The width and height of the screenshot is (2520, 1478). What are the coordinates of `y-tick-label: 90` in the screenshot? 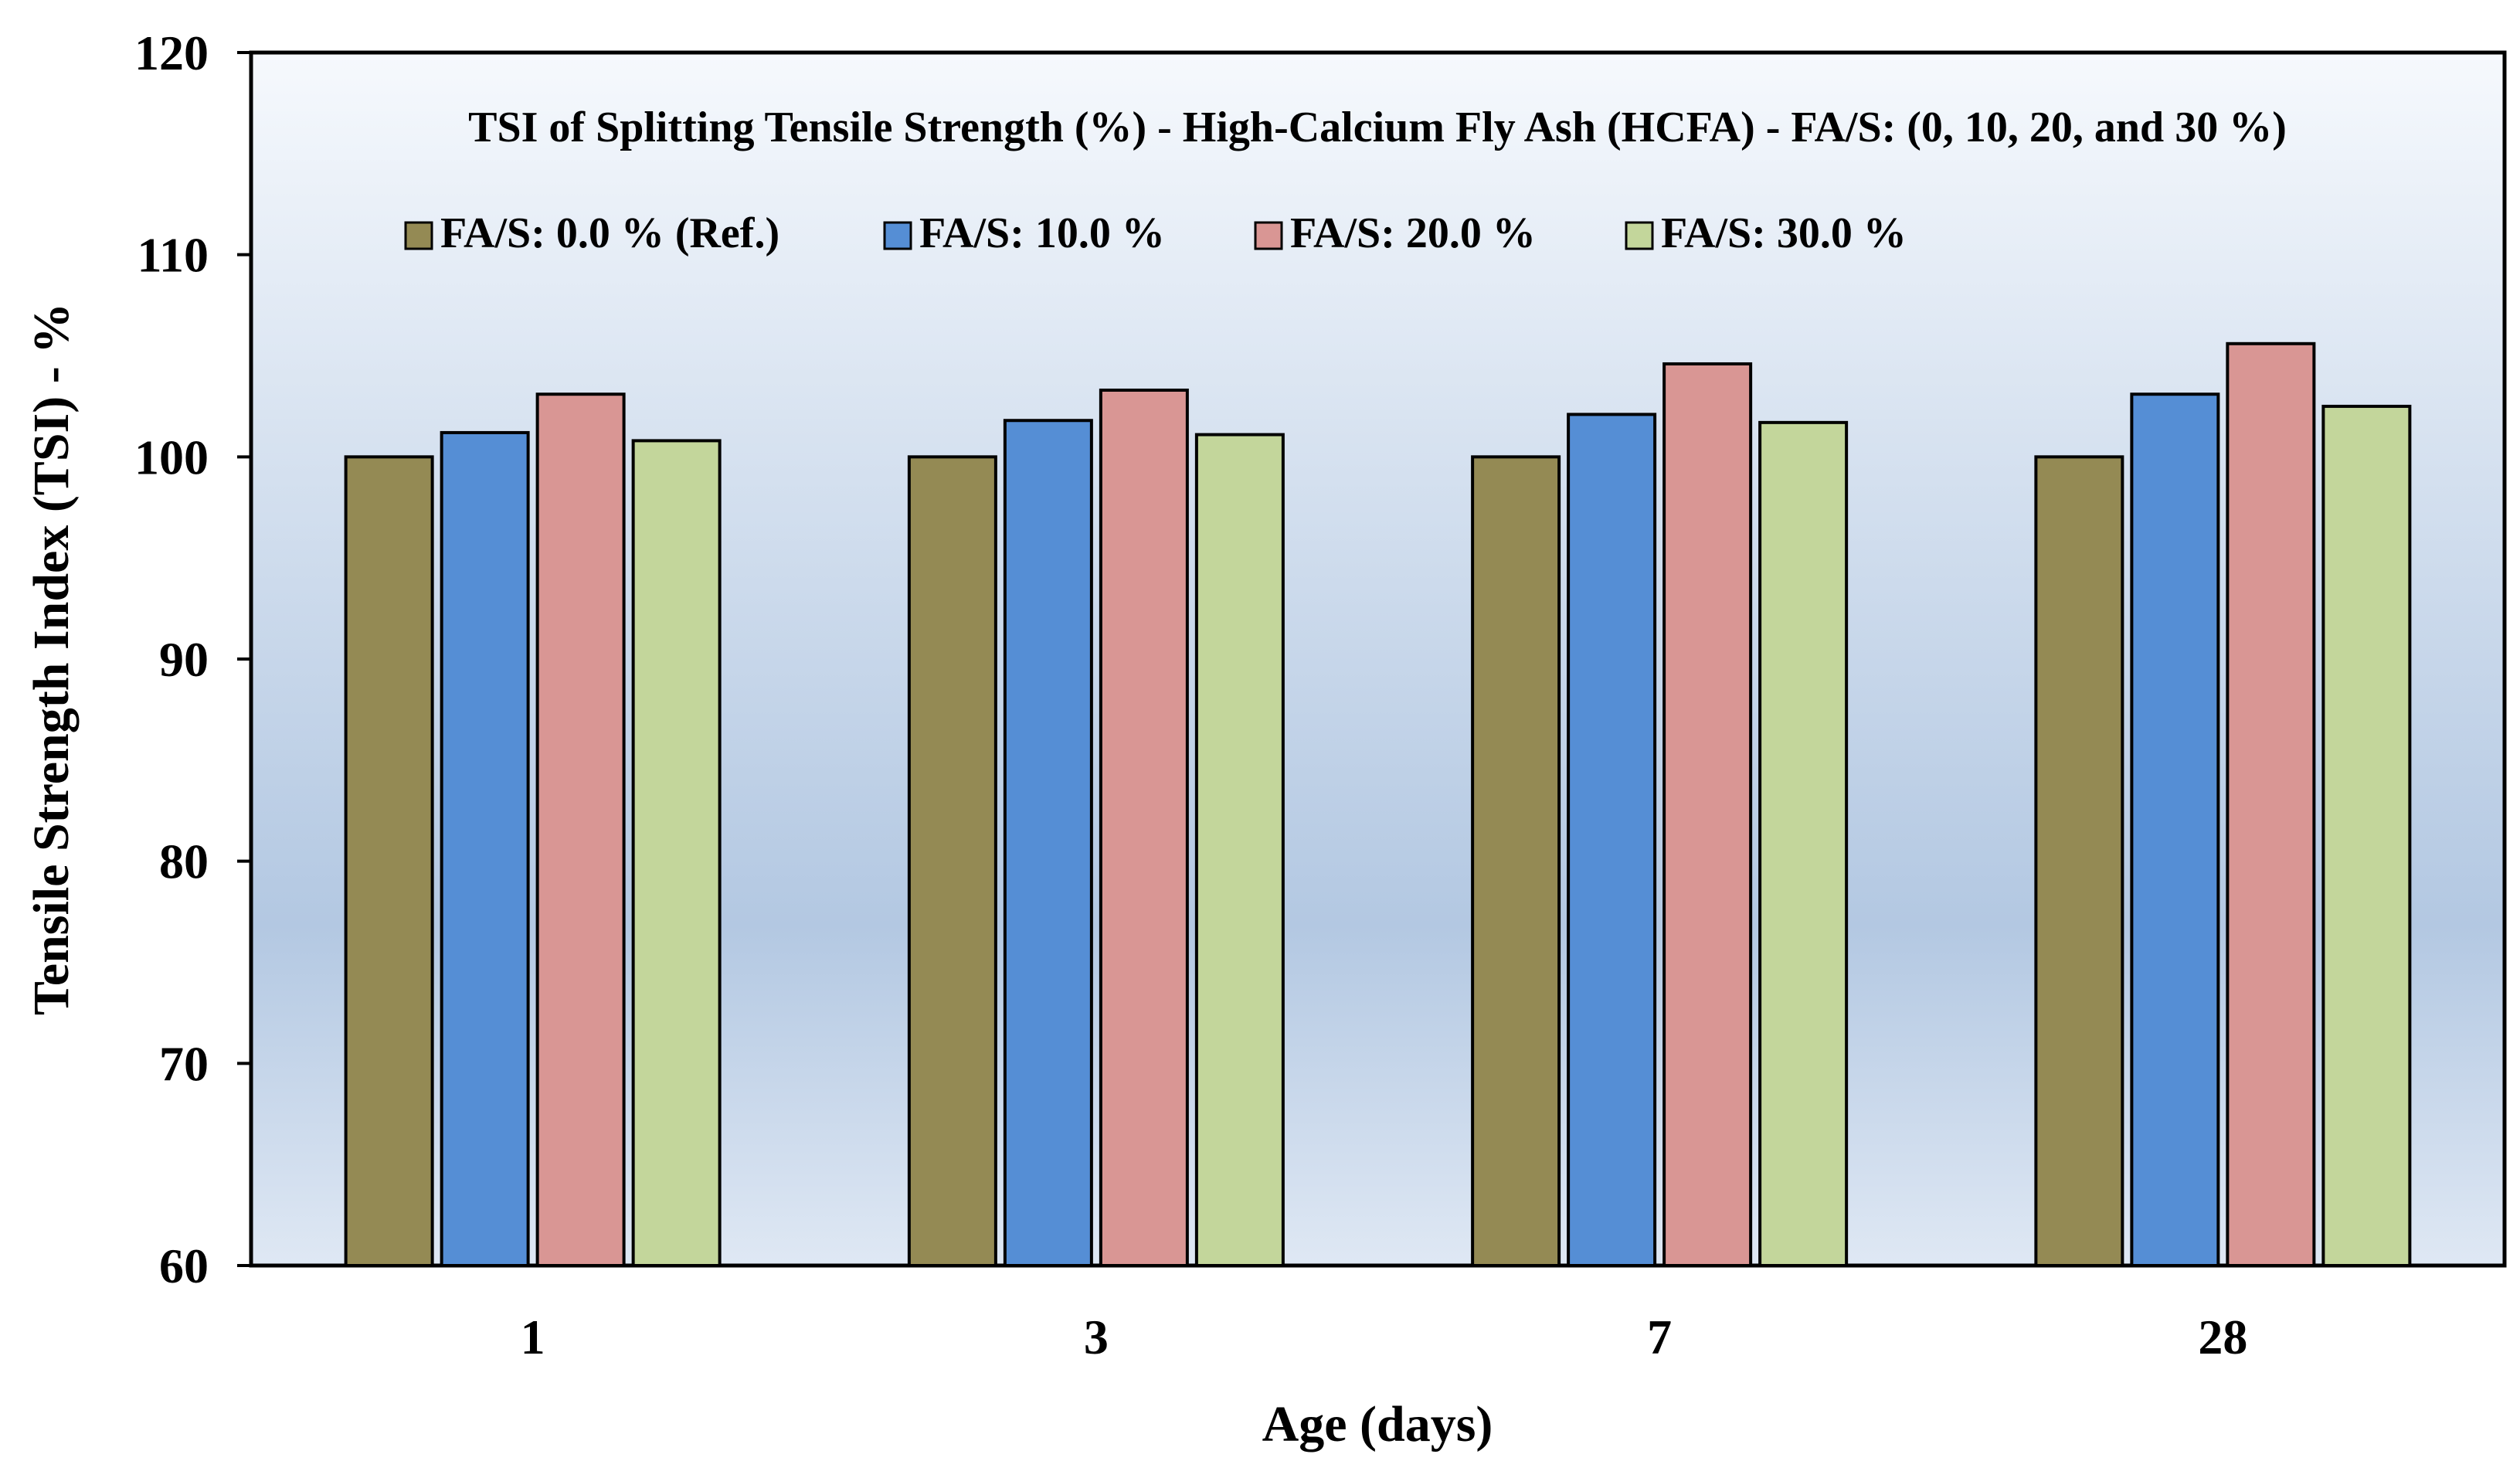 It's located at (184, 659).